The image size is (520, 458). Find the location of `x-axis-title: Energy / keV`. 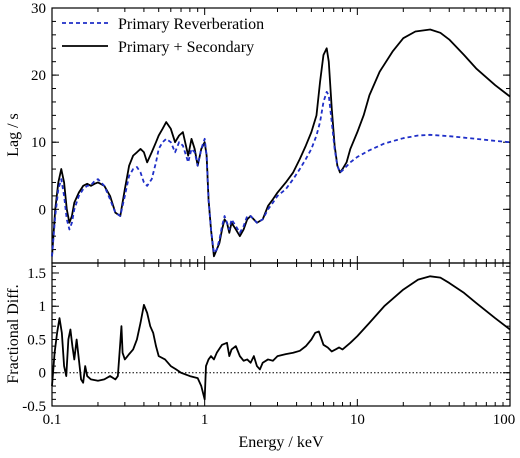

x-axis-title: Energy / keV is located at coordinates (280, 442).